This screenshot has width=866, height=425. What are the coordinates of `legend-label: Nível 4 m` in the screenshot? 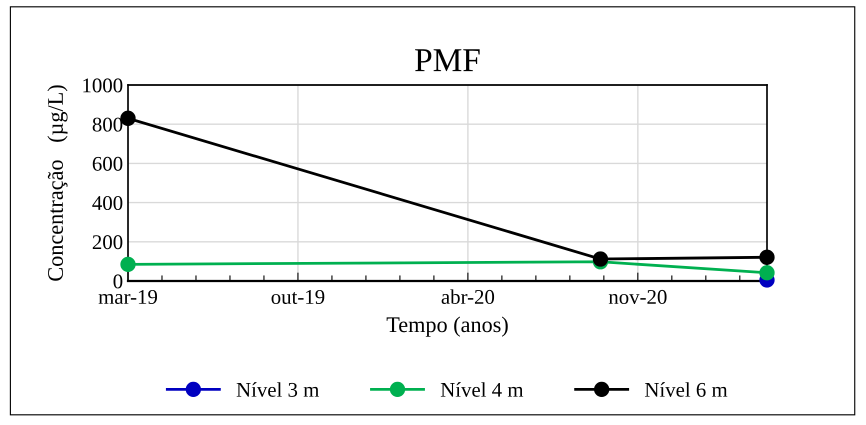 It's located at (482, 389).